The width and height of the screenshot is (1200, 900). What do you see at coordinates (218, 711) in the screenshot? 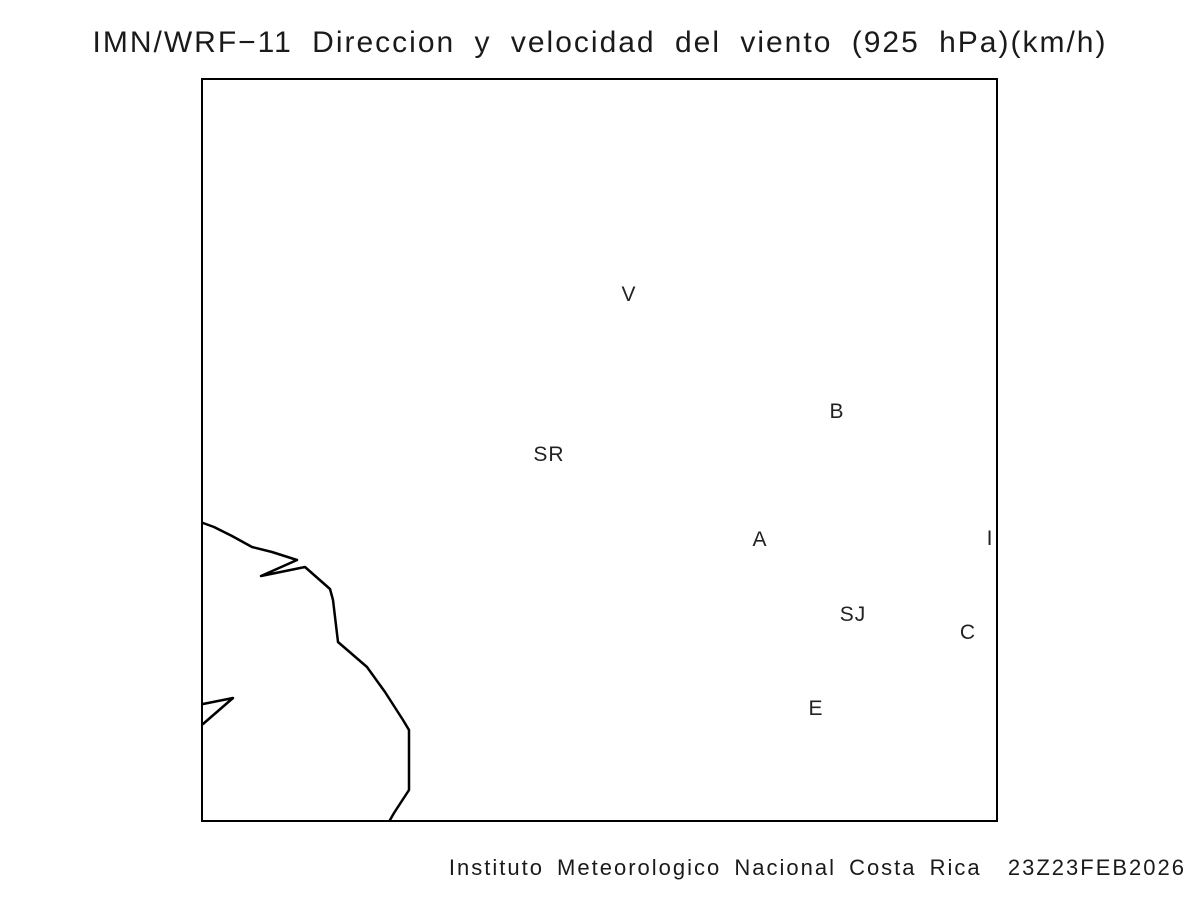
I see `peninsula-path` at bounding box center [218, 711].